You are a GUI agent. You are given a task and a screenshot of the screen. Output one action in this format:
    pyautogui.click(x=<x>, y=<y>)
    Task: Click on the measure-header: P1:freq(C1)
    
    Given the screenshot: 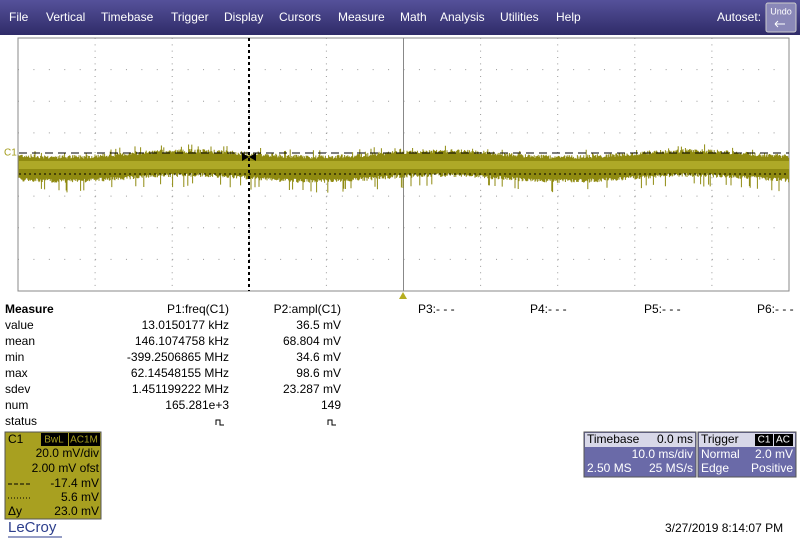 What is the action you would take?
    pyautogui.click(x=198, y=309)
    